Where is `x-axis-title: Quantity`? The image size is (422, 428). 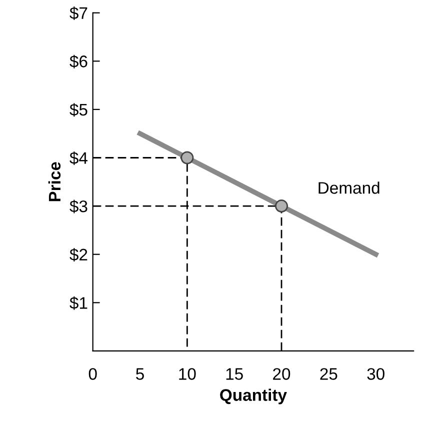
x-axis-title: Quantity is located at coordinates (253, 396).